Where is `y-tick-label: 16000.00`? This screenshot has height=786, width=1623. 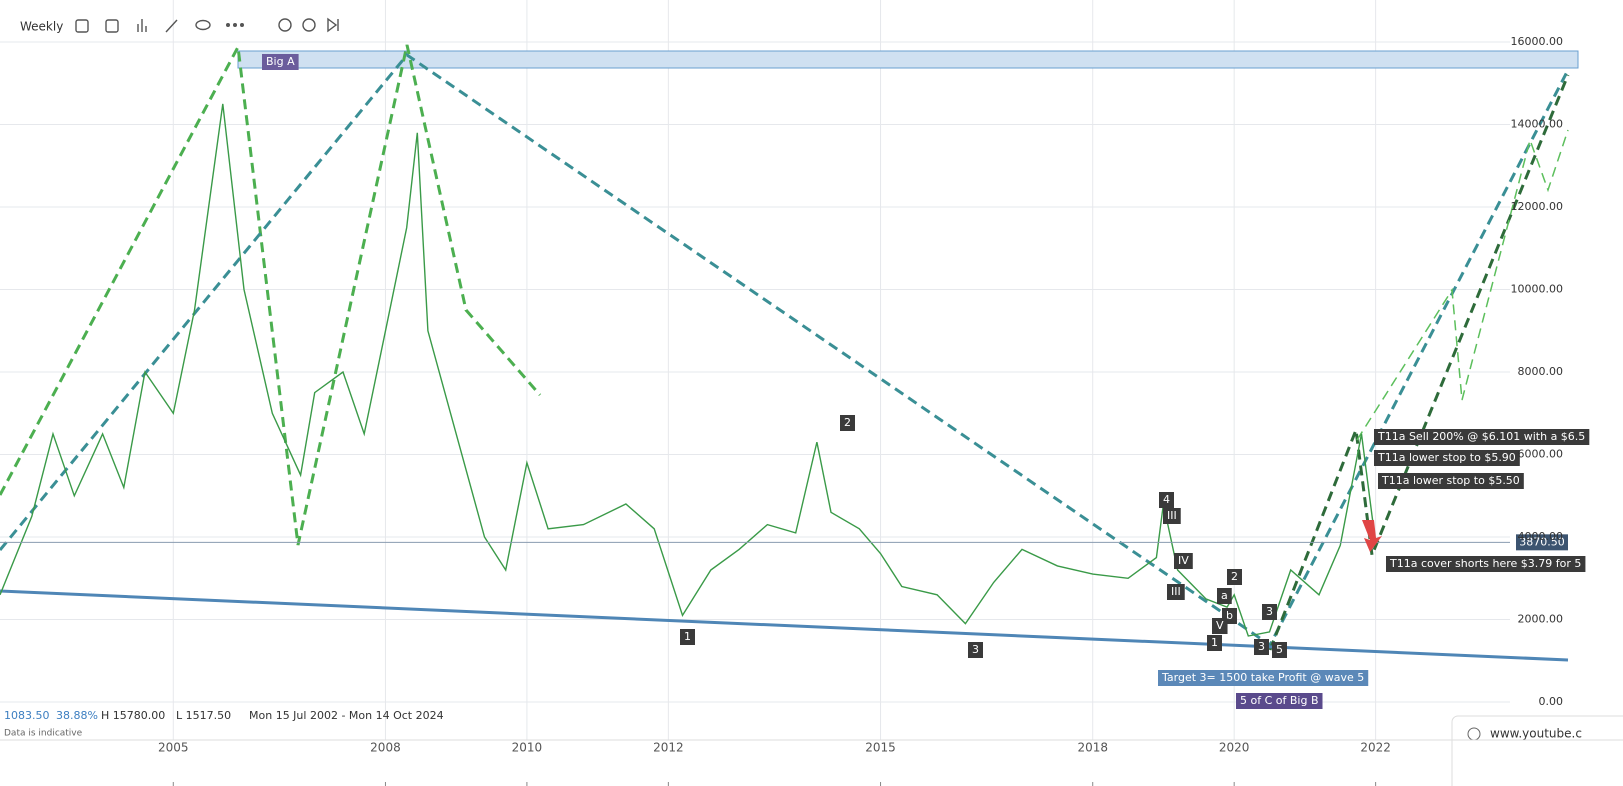
y-tick-label: 16000.00 is located at coordinates (1537, 41).